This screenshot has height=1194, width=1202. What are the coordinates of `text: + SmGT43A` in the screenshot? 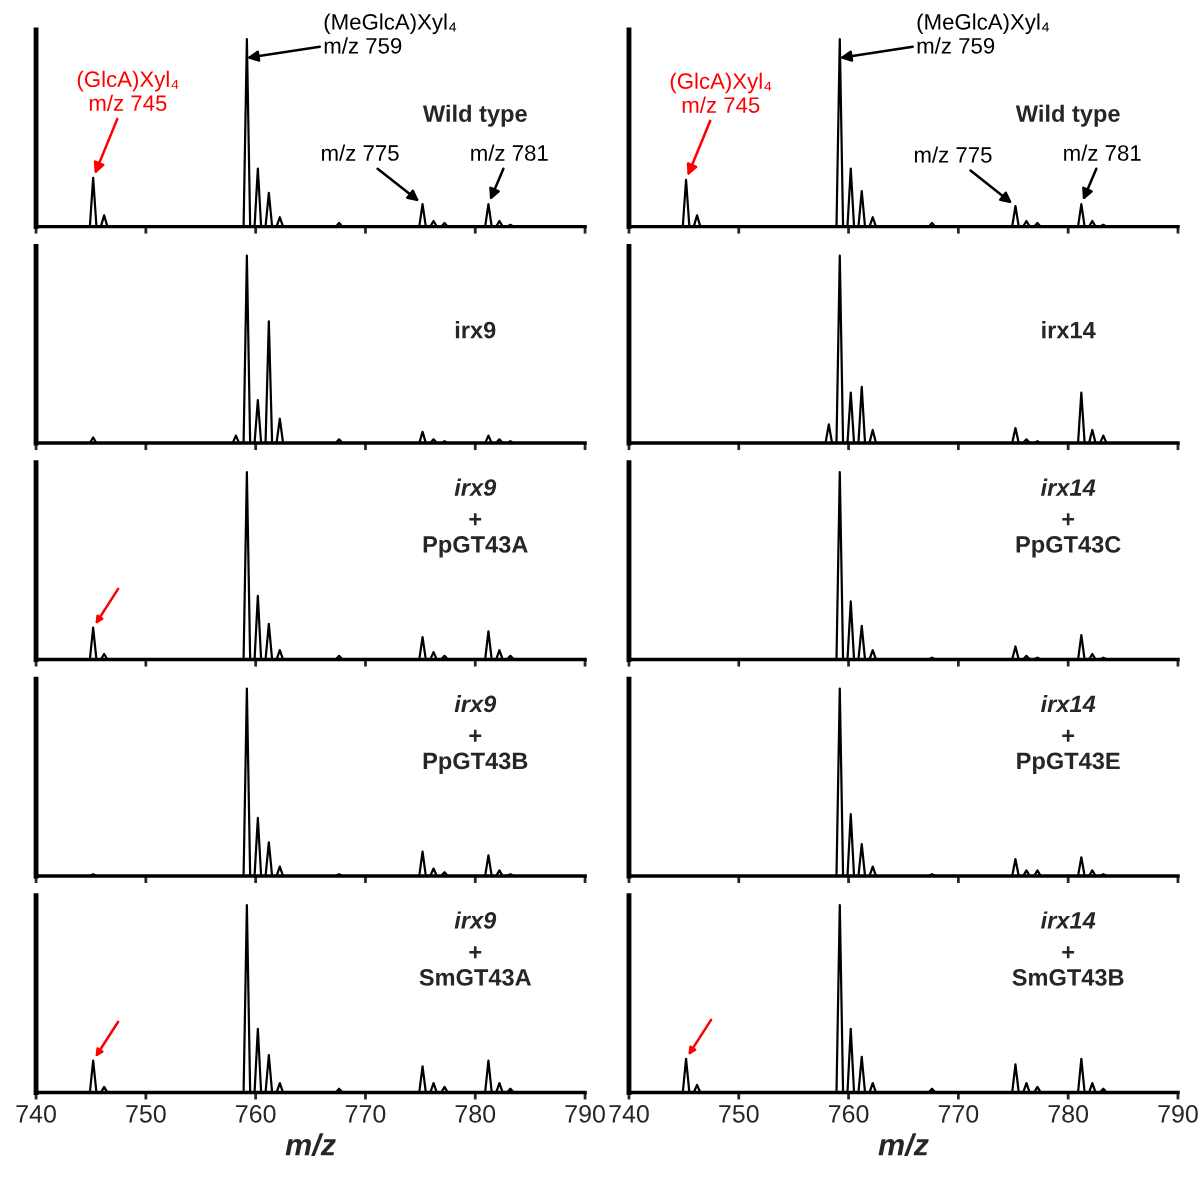 It's located at (475, 966).